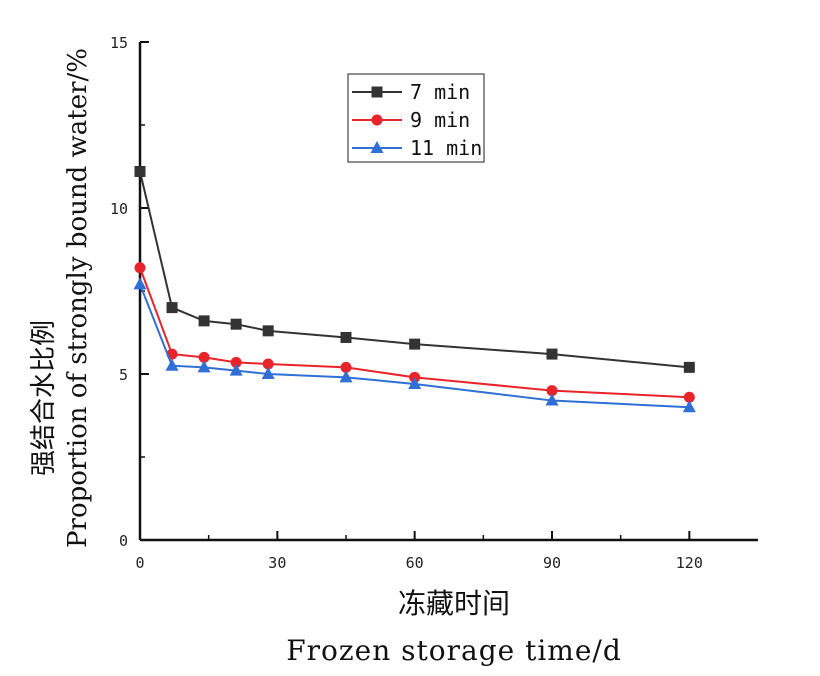  I want to click on x-axis-label-english: Frozen storage time/d, so click(454, 650).